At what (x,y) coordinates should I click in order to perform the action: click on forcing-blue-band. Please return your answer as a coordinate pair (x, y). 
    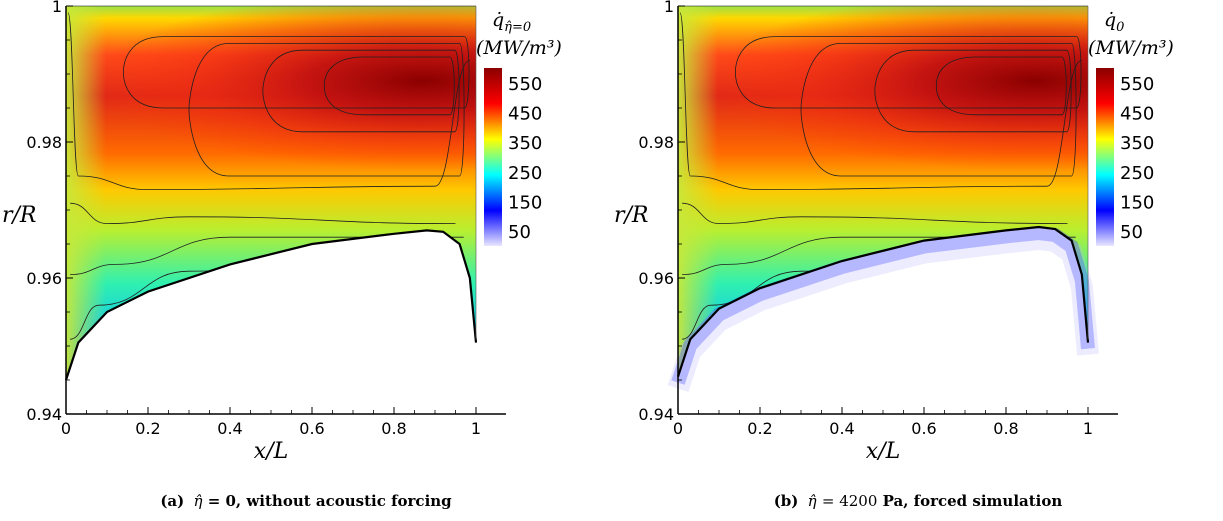
    Looking at the image, I should click on (883, 305).